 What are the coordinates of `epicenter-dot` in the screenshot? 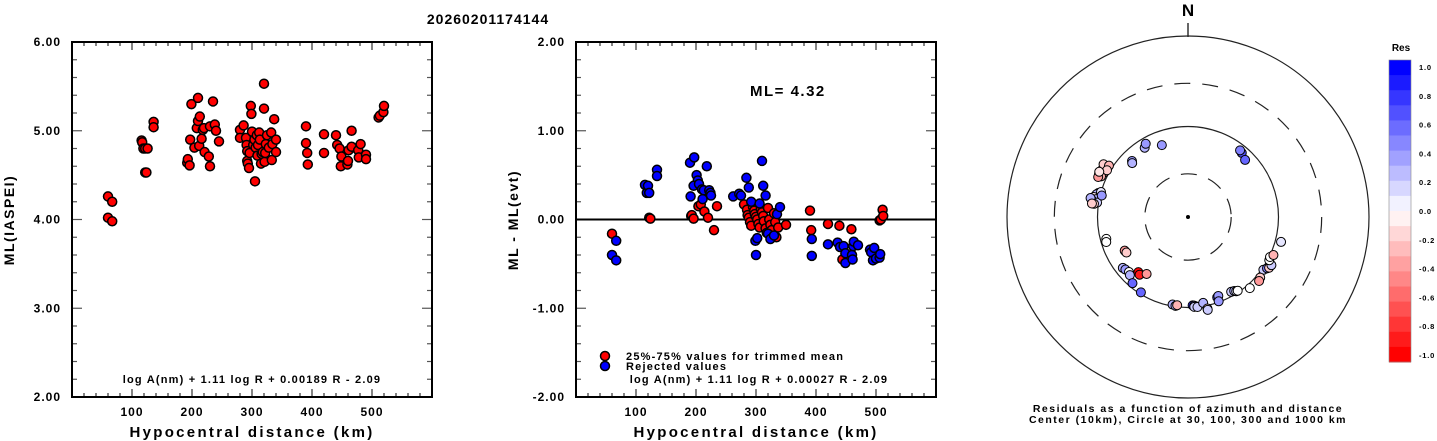 It's located at (1188, 217).